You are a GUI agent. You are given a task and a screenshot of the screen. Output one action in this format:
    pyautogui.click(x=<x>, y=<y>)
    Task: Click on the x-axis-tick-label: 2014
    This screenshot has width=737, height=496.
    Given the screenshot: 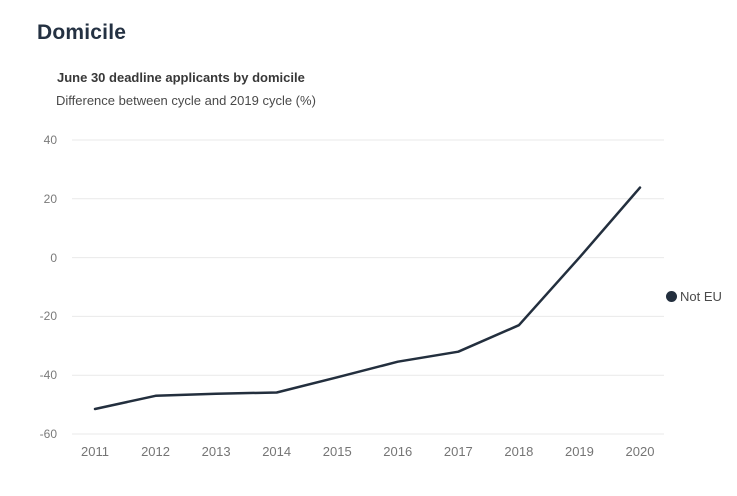 What is the action you would take?
    pyautogui.click(x=277, y=451)
    